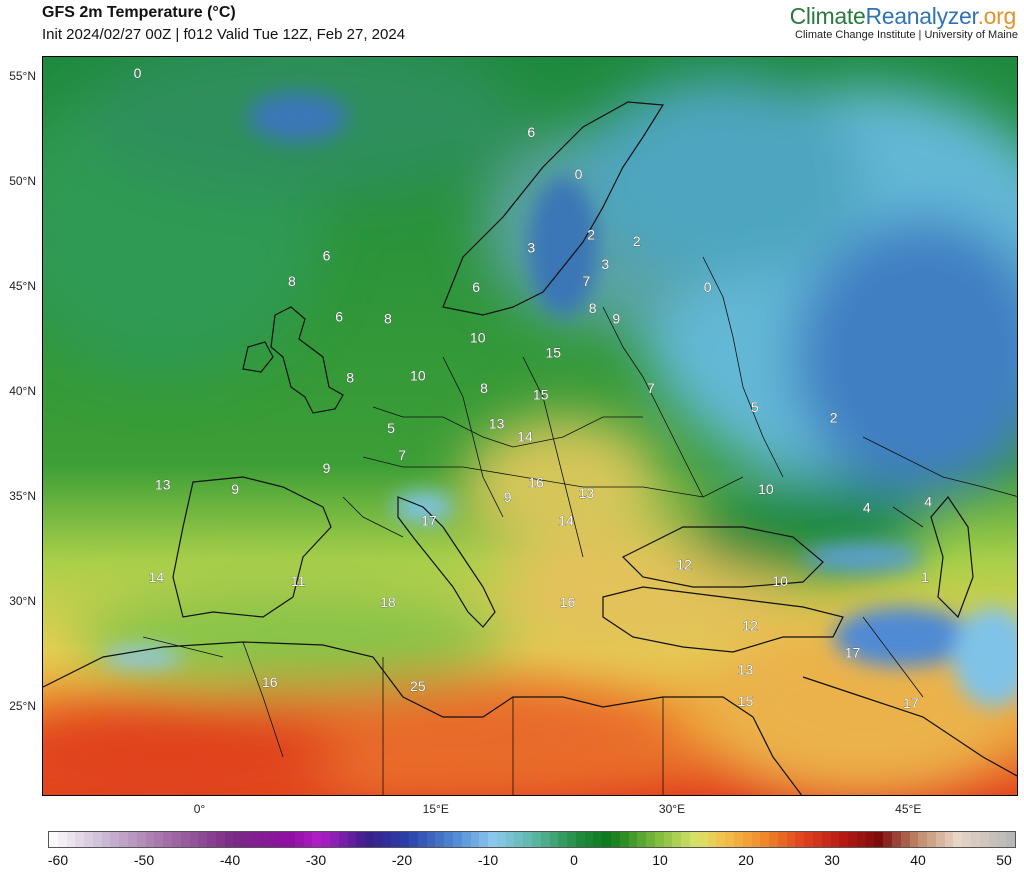 Image resolution: width=1024 pixels, height=872 pixels. What do you see at coordinates (722, 557) in the screenshot?
I see `coastline-black-sea` at bounding box center [722, 557].